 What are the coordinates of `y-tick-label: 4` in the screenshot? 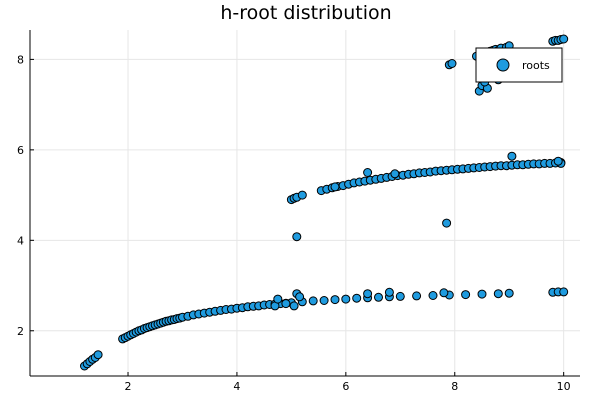 It's located at (20, 240).